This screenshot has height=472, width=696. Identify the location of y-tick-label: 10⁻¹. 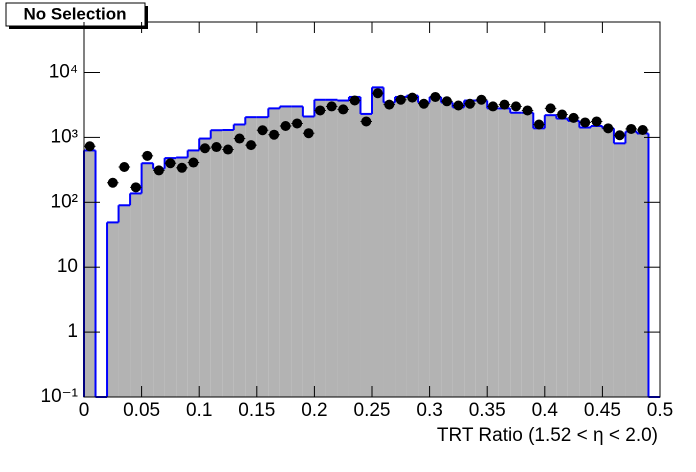
(60, 396).